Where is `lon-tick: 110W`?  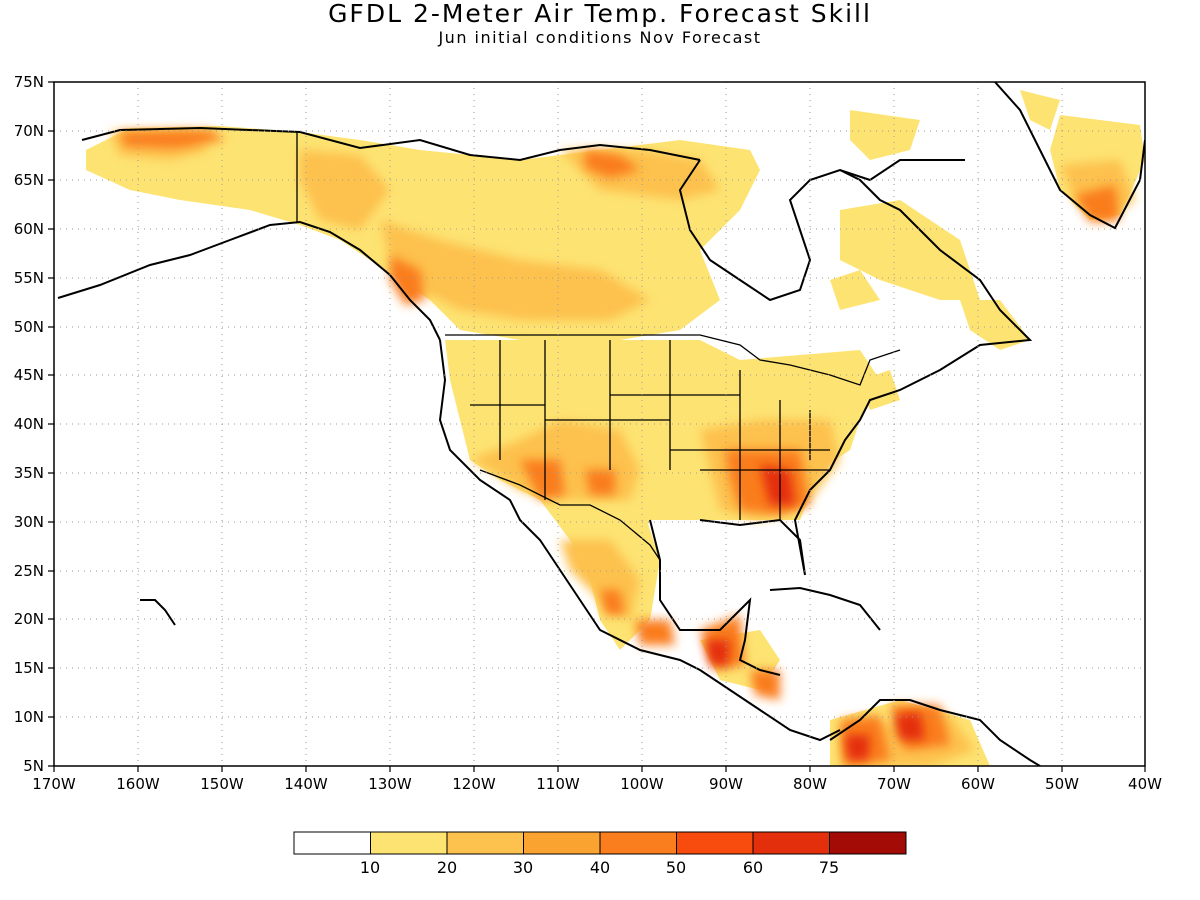 lon-tick: 110W is located at coordinates (558, 784).